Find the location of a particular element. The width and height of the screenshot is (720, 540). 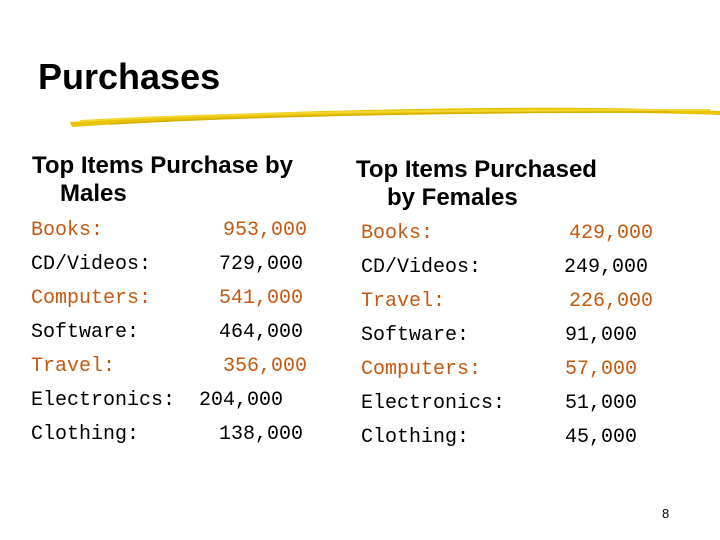

list-item: Books: 953,000 is located at coordinates (186, 231).